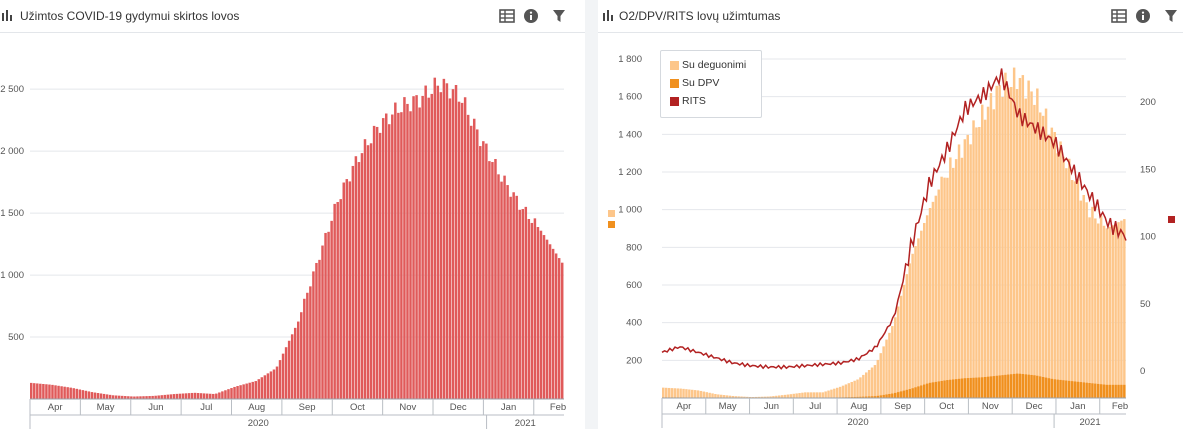 This screenshot has height=429, width=1183. What do you see at coordinates (857, 422) in the screenshot?
I see `x-group-label: 2020` at bounding box center [857, 422].